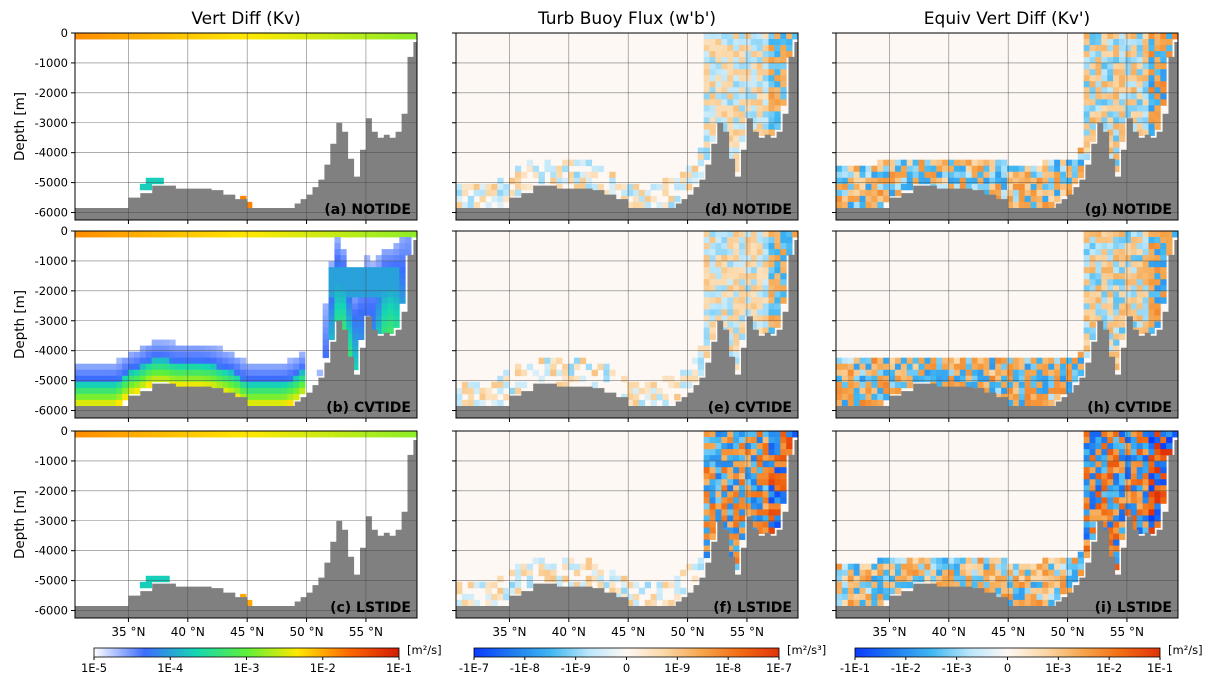 Image resolution: width=1214 pixels, height=680 pixels. What do you see at coordinates (748, 210) in the screenshot?
I see `panel-label: (d) NOTIDE` at bounding box center [748, 210].